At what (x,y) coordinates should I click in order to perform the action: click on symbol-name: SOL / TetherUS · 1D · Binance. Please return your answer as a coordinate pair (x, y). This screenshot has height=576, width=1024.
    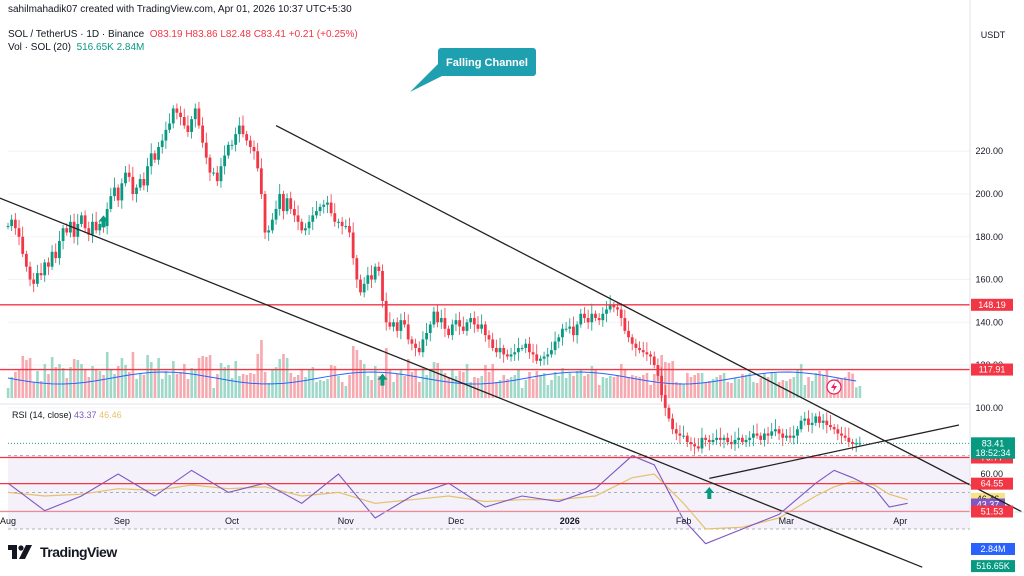
    Looking at the image, I should click on (76, 34).